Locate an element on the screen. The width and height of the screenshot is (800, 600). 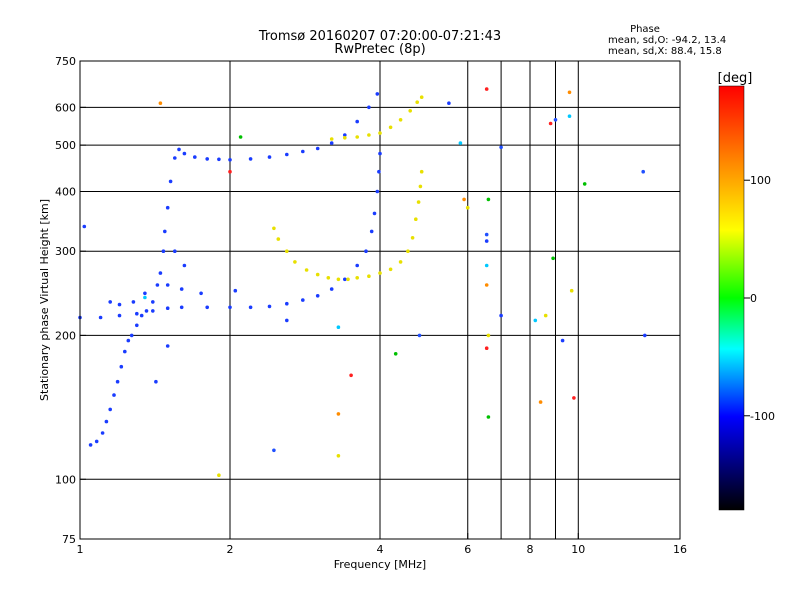
colorbar-tick-label-0: 100 is located at coordinates (760, 180).